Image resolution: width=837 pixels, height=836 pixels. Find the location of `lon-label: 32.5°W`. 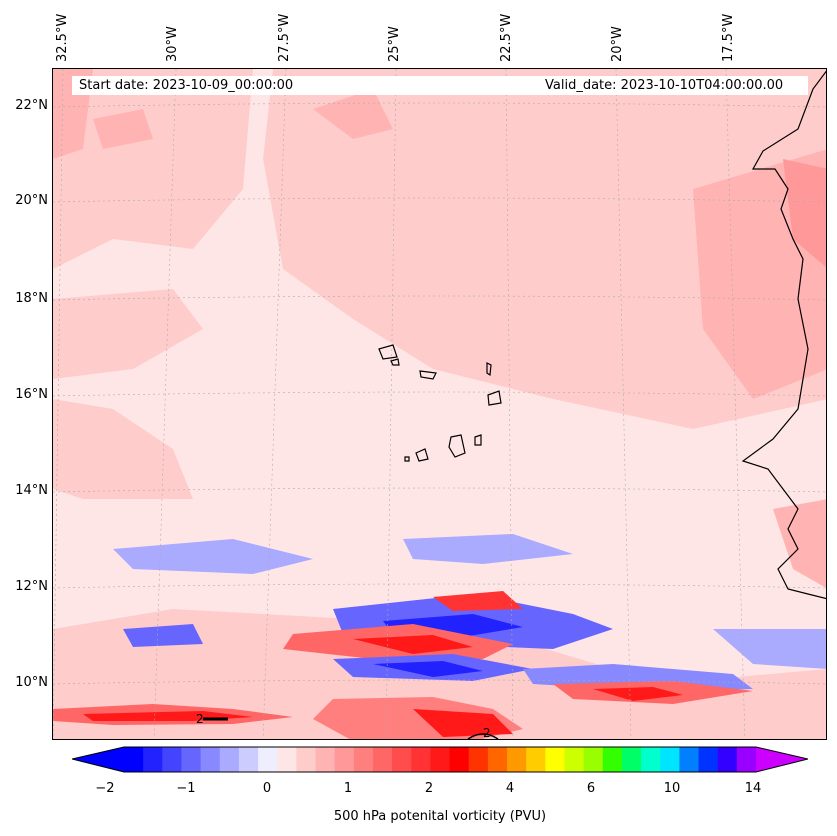

lon-label: 32.5°W is located at coordinates (62, 37).